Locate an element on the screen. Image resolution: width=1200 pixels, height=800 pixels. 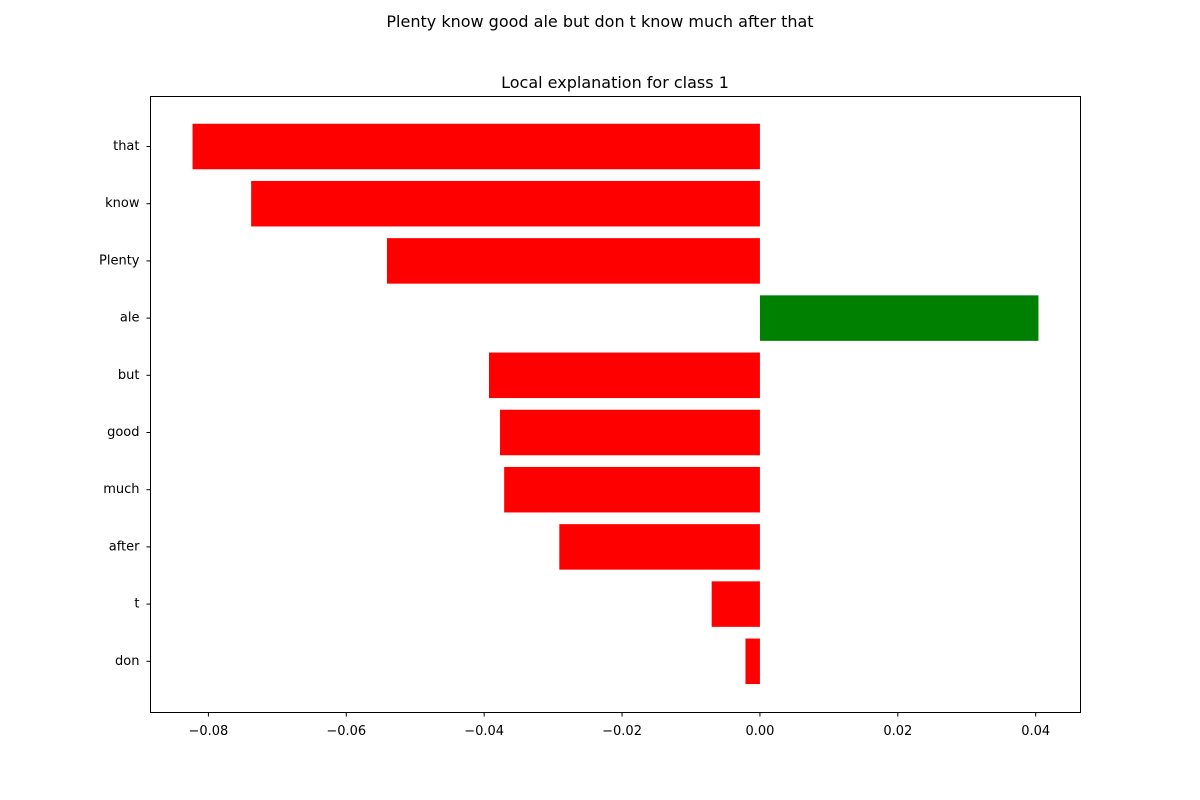
y-tick-label: t is located at coordinates (136, 604).